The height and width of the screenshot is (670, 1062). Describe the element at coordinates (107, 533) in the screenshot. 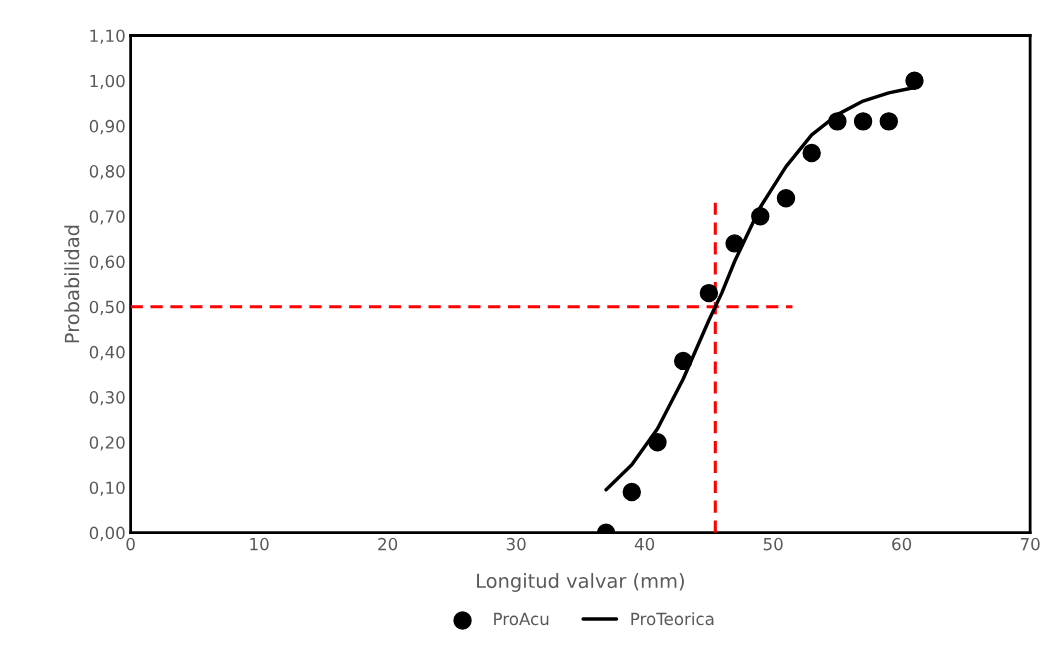

I see `y-tick-label: 0,00` at that location.